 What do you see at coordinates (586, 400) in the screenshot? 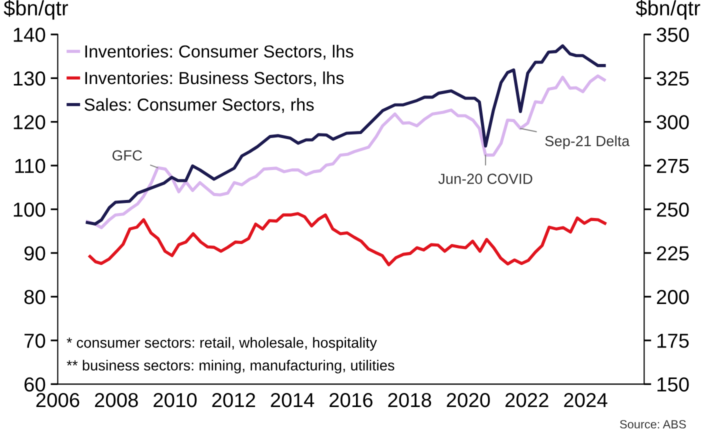
I see `x-tick-label: 2024` at bounding box center [586, 400].